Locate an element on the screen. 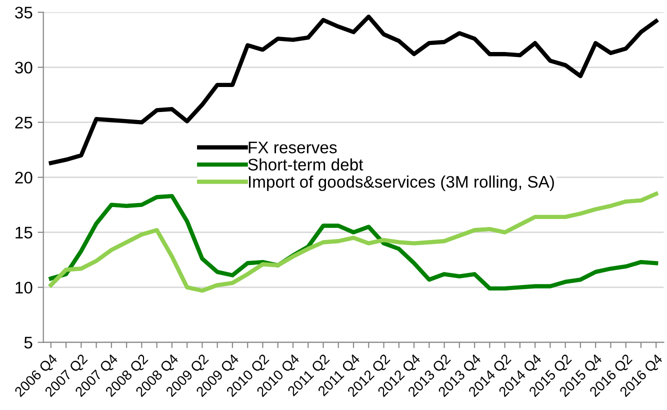 This screenshot has height=410, width=667. y-tick-label: 20 is located at coordinates (23, 178).